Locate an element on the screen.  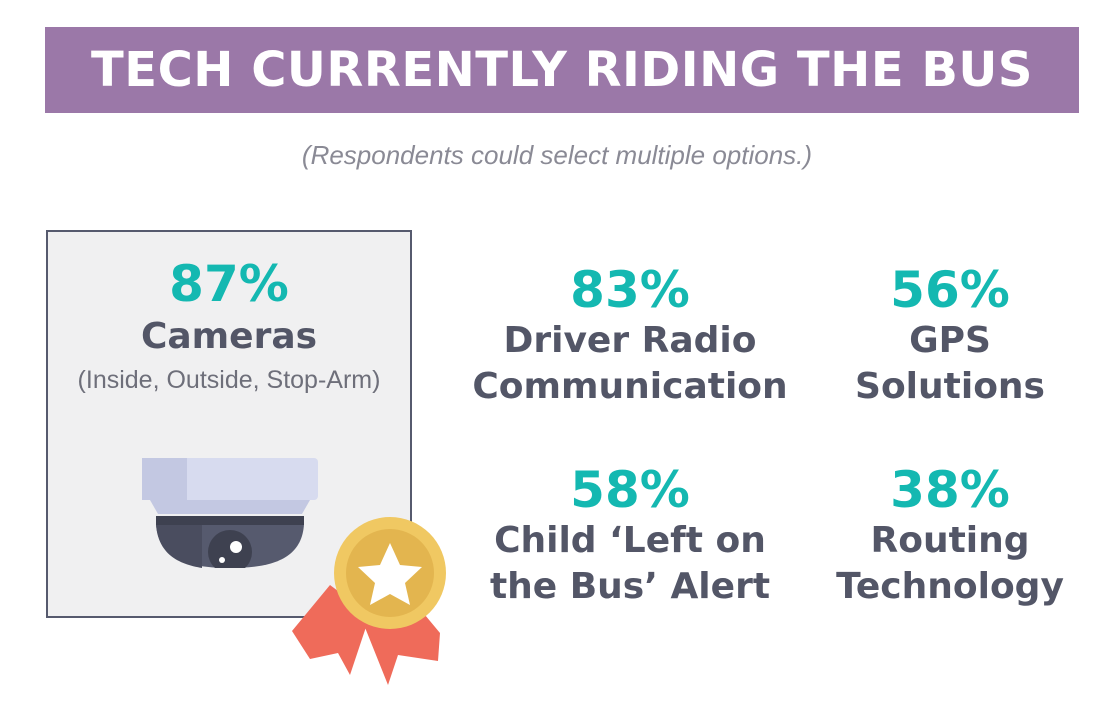
stat-label-line: Child ‘Left on is located at coordinates (630, 540).